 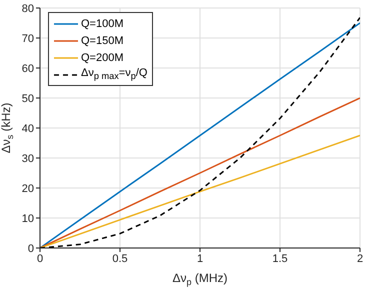 I want to click on legend-label: Q=150M, so click(x=102, y=40).